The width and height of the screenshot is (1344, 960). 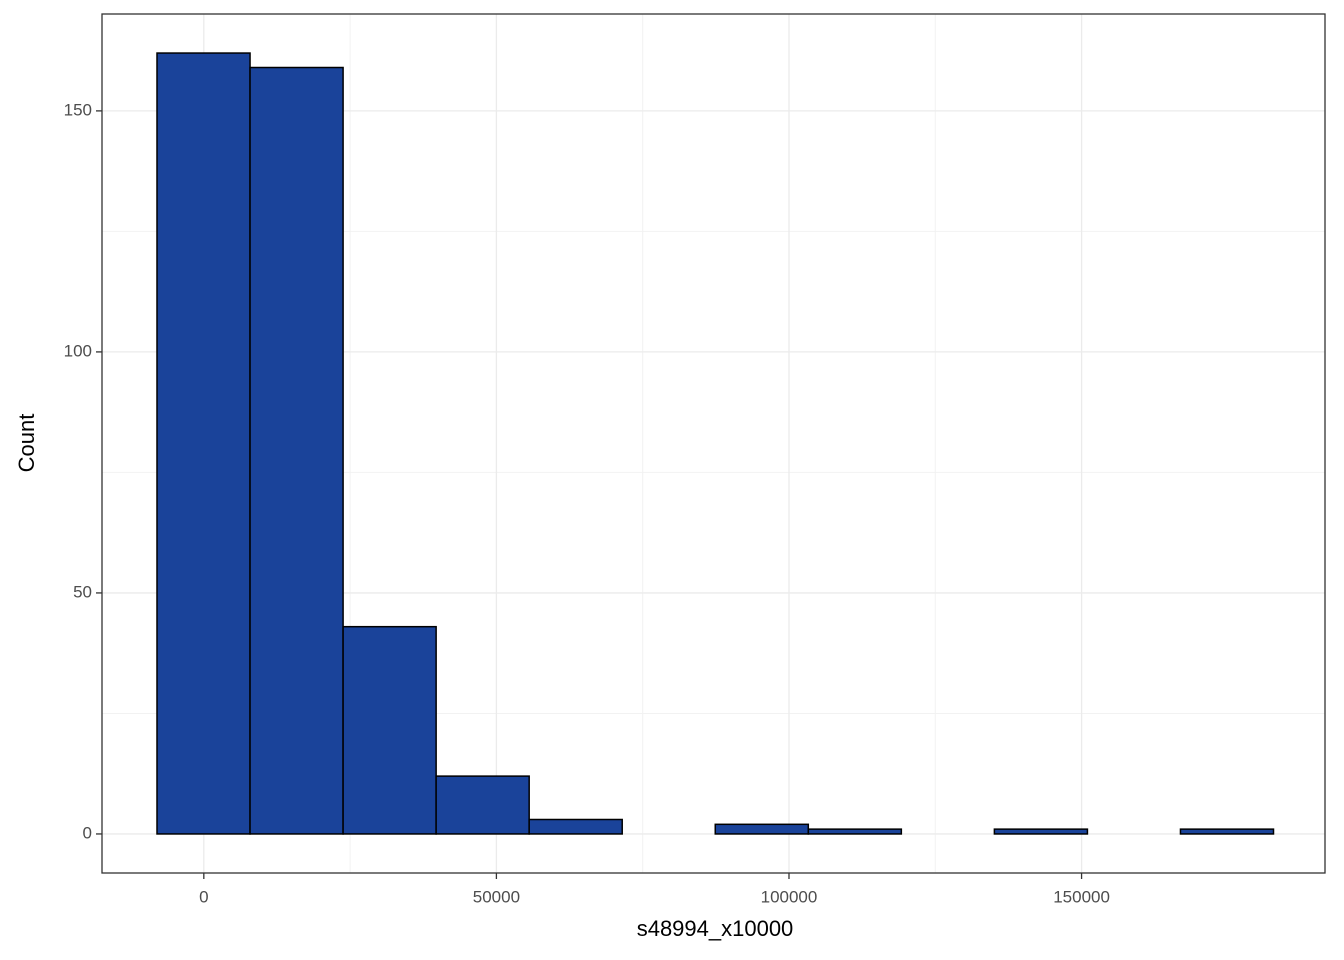 What do you see at coordinates (26, 443) in the screenshot?
I see `y-axis-title: Count` at bounding box center [26, 443].